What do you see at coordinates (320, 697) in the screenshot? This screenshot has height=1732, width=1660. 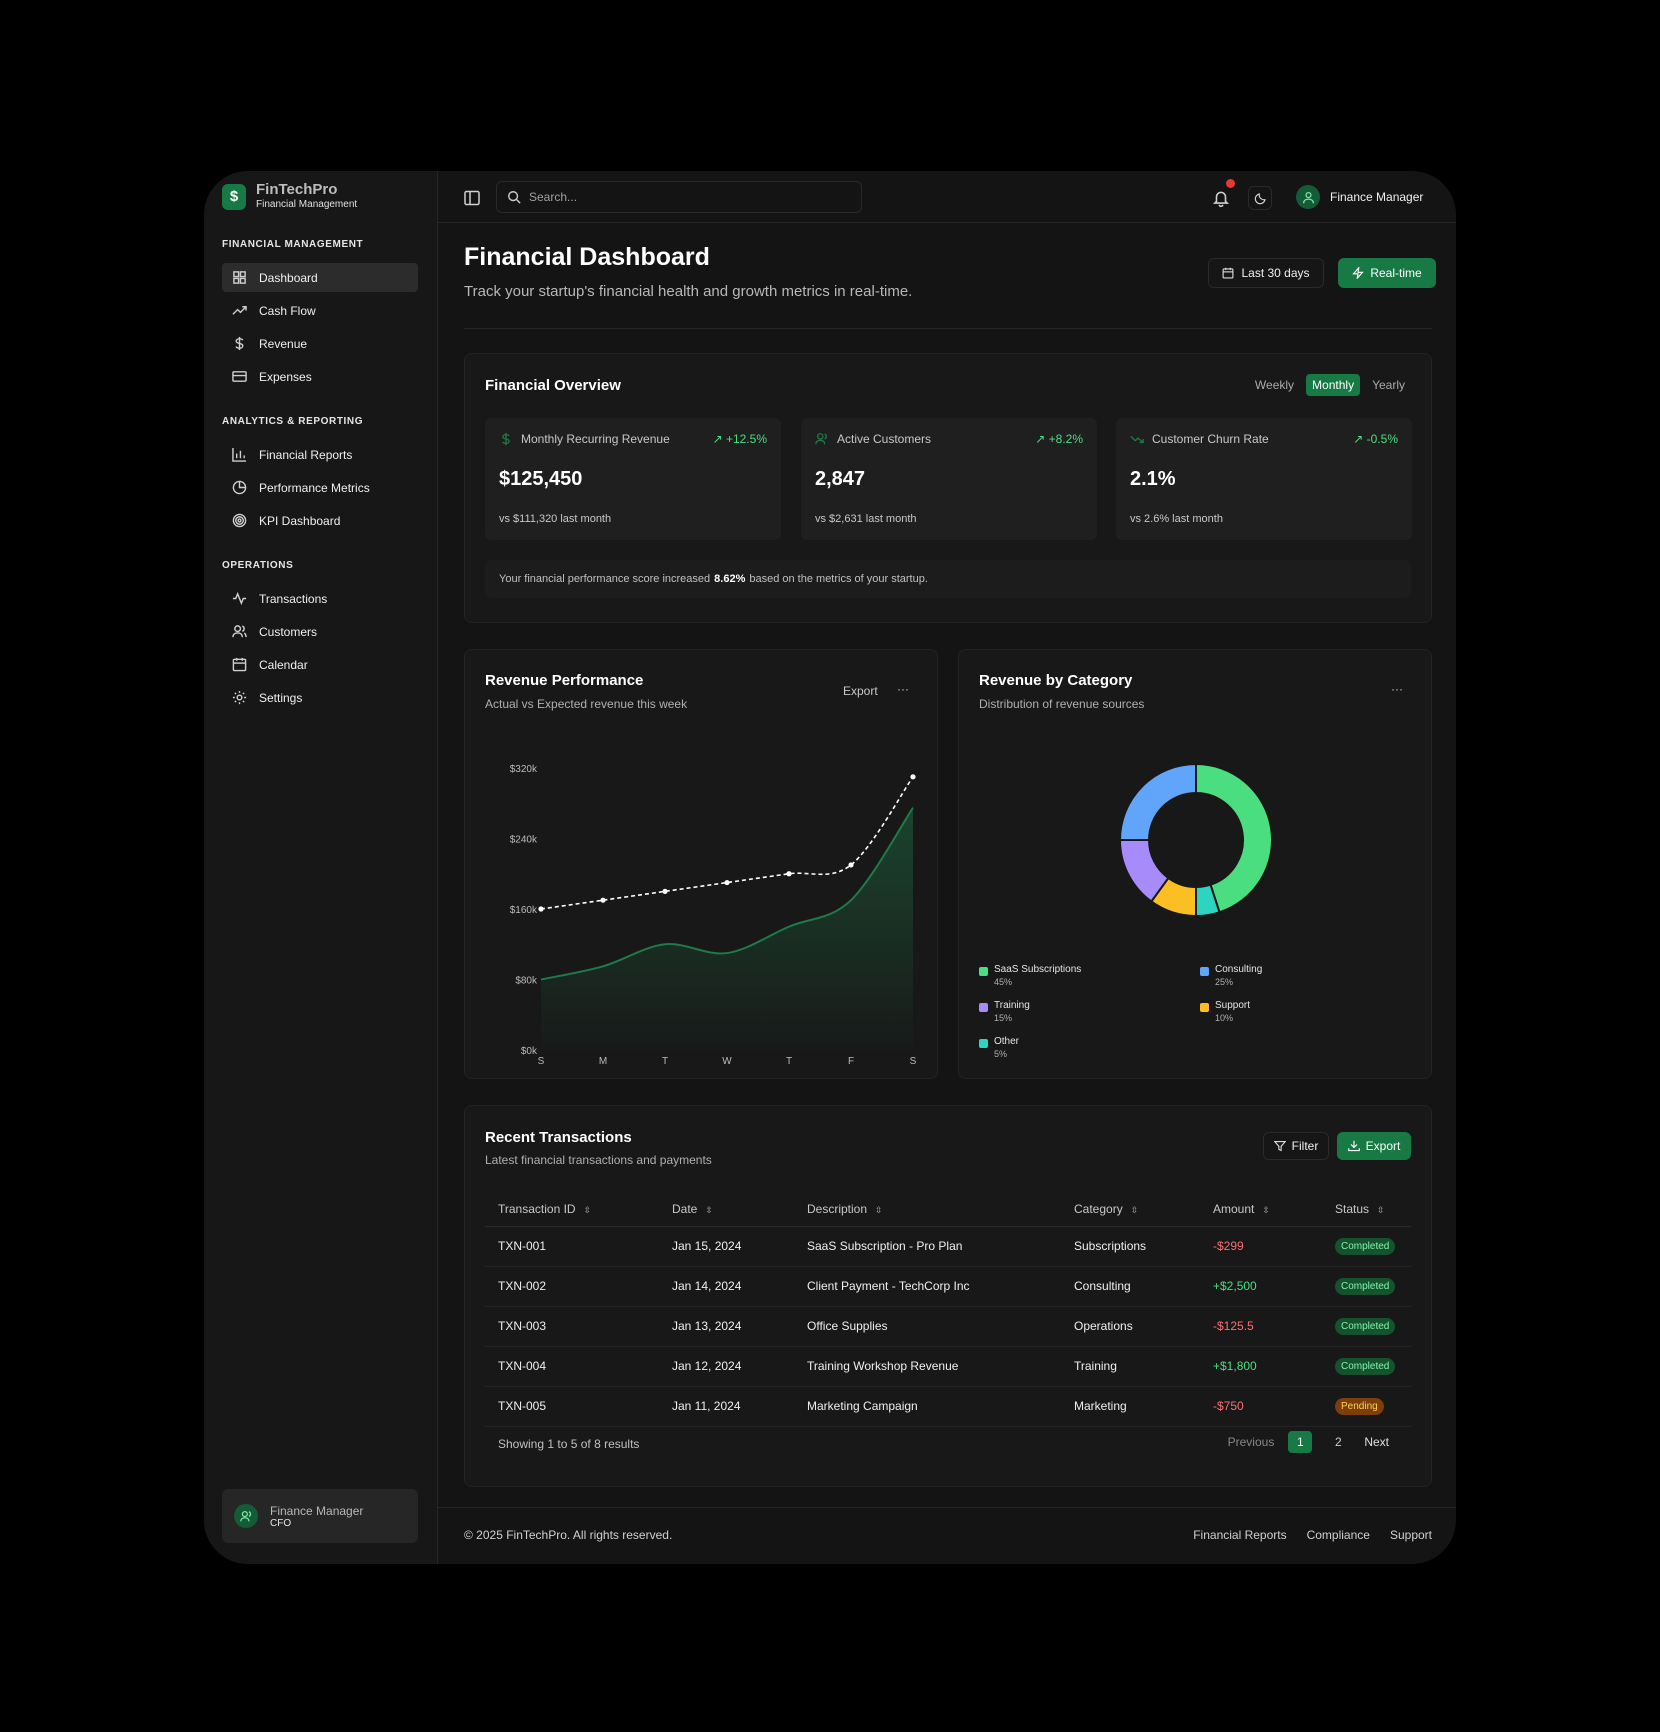 I see `sidebar-item-settings: Settings` at bounding box center [320, 697].